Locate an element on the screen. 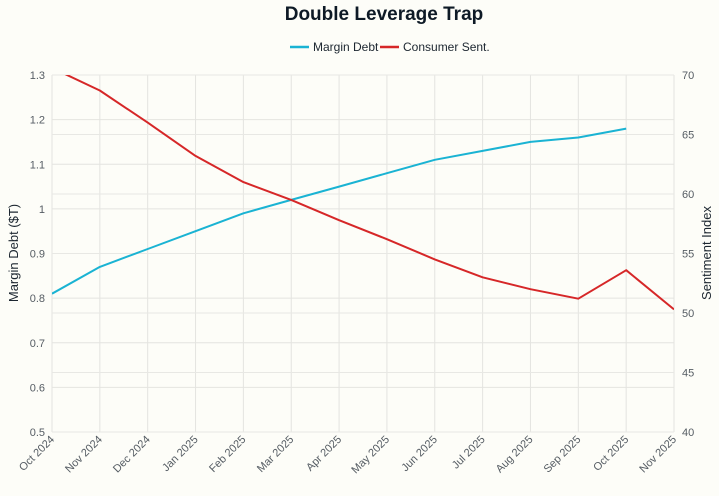 This screenshot has width=719, height=496. legend: Margin Debt Consumer Sent. is located at coordinates (390, 47).